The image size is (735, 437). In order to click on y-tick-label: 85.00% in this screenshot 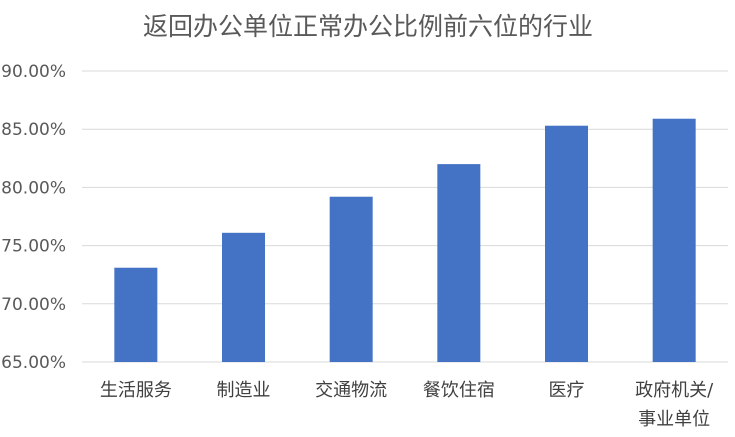, I will do `click(33, 130)`.